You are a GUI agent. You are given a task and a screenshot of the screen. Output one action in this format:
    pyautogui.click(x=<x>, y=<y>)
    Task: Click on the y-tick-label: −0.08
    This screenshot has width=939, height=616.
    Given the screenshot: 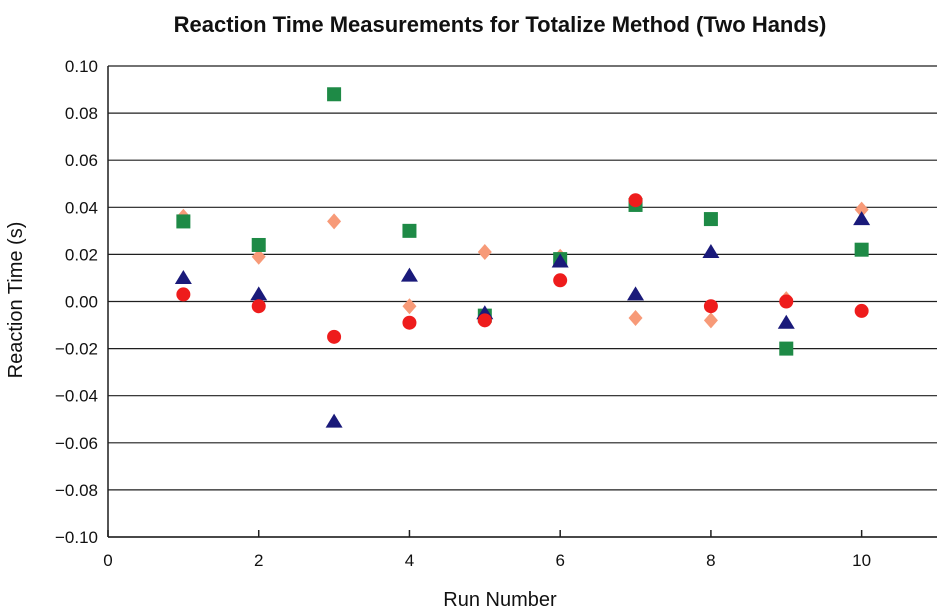 What is the action you would take?
    pyautogui.click(x=76, y=490)
    